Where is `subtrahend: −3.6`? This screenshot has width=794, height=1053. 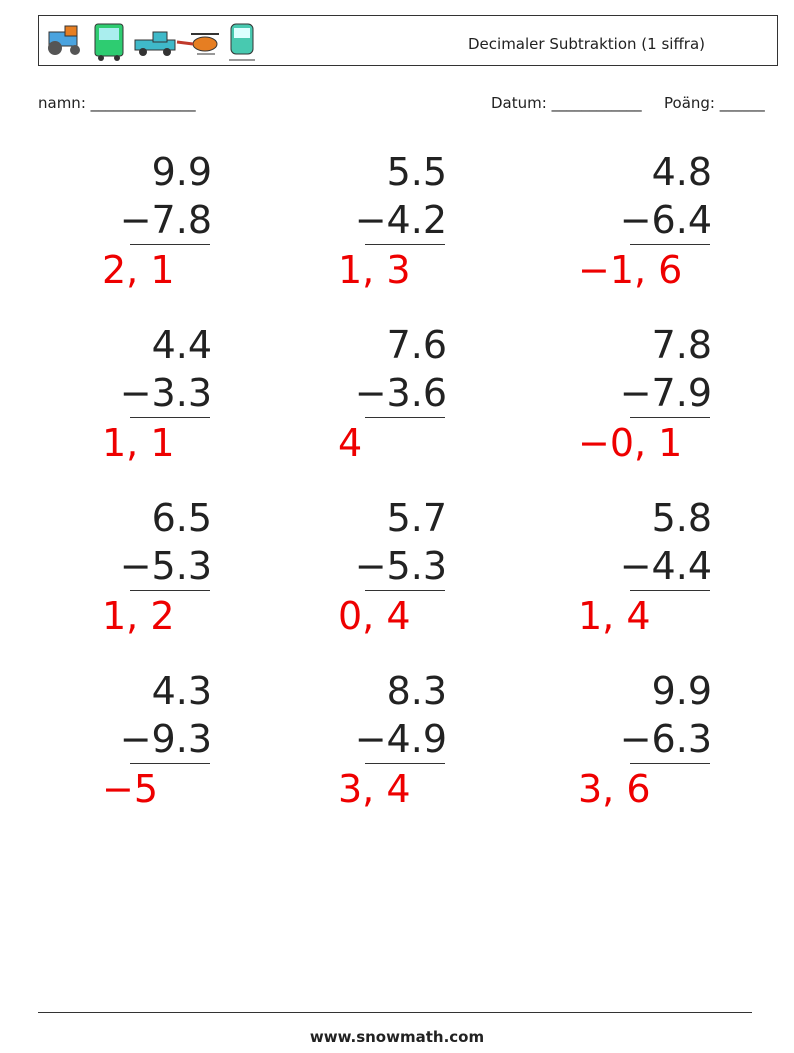 subtrahend: −3.6 is located at coordinates (400, 393).